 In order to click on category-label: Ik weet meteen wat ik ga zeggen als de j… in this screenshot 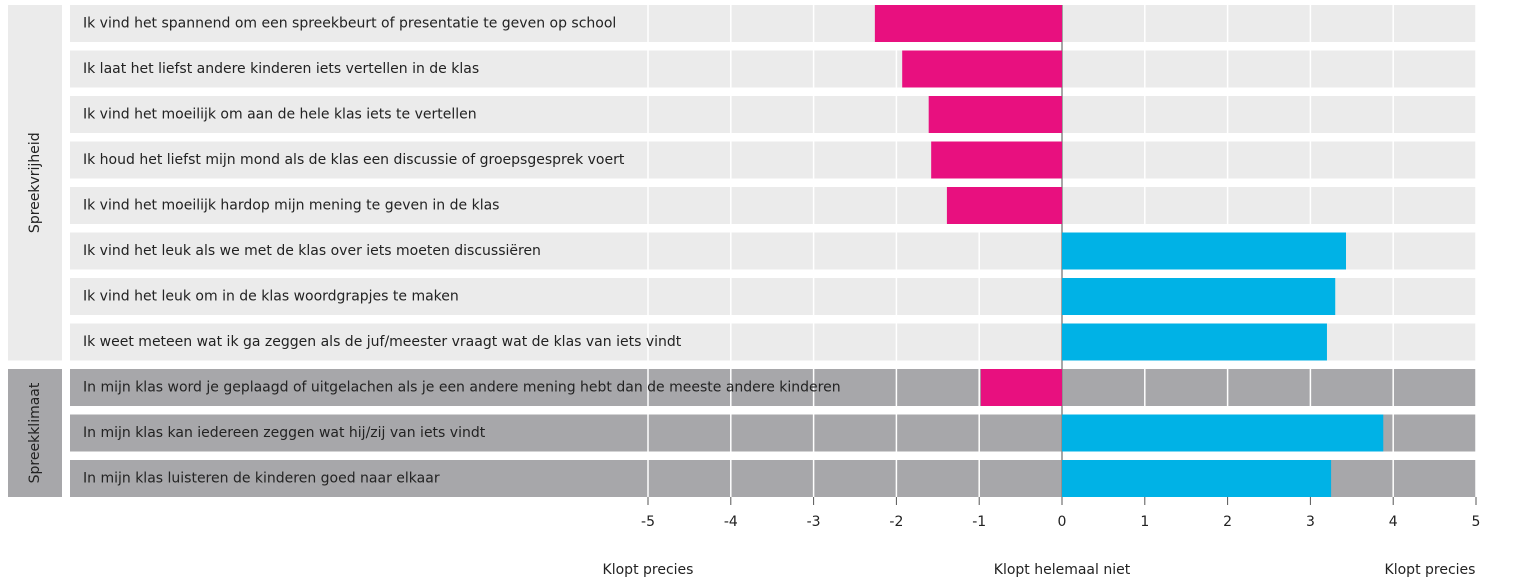, I will do `click(382, 342)`.